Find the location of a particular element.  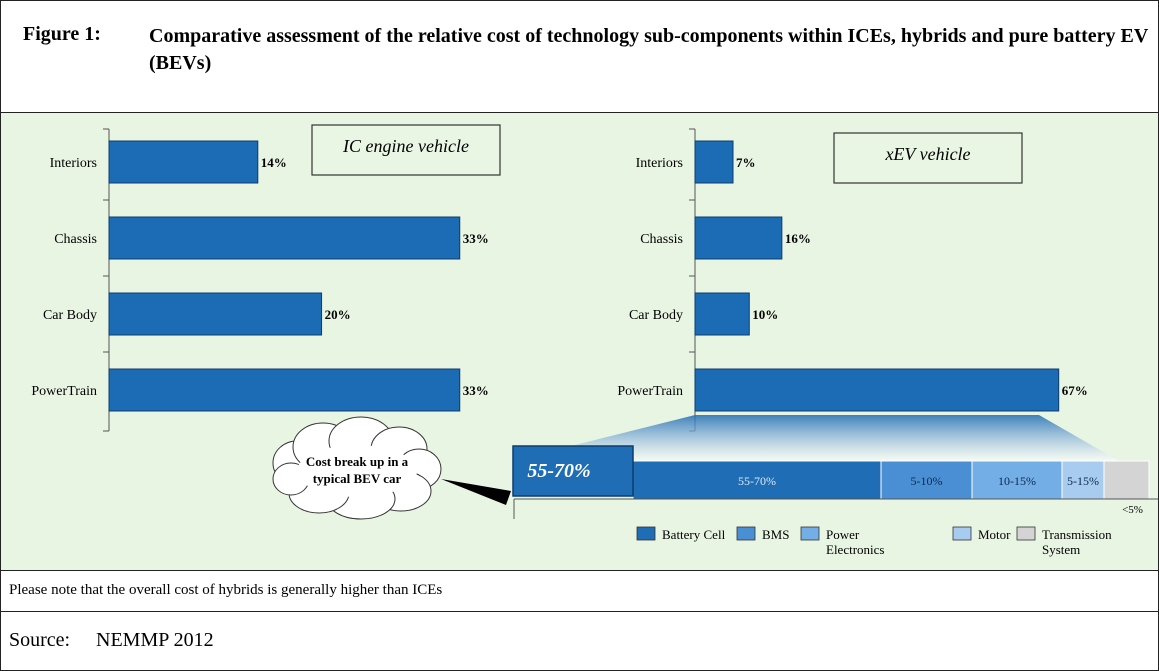

value-label: 20% is located at coordinates (338, 314).